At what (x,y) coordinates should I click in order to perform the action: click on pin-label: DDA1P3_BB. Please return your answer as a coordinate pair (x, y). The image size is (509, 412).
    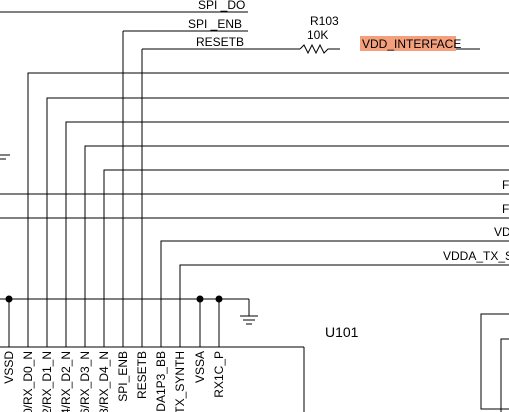
    Looking at the image, I should click on (161, 381).